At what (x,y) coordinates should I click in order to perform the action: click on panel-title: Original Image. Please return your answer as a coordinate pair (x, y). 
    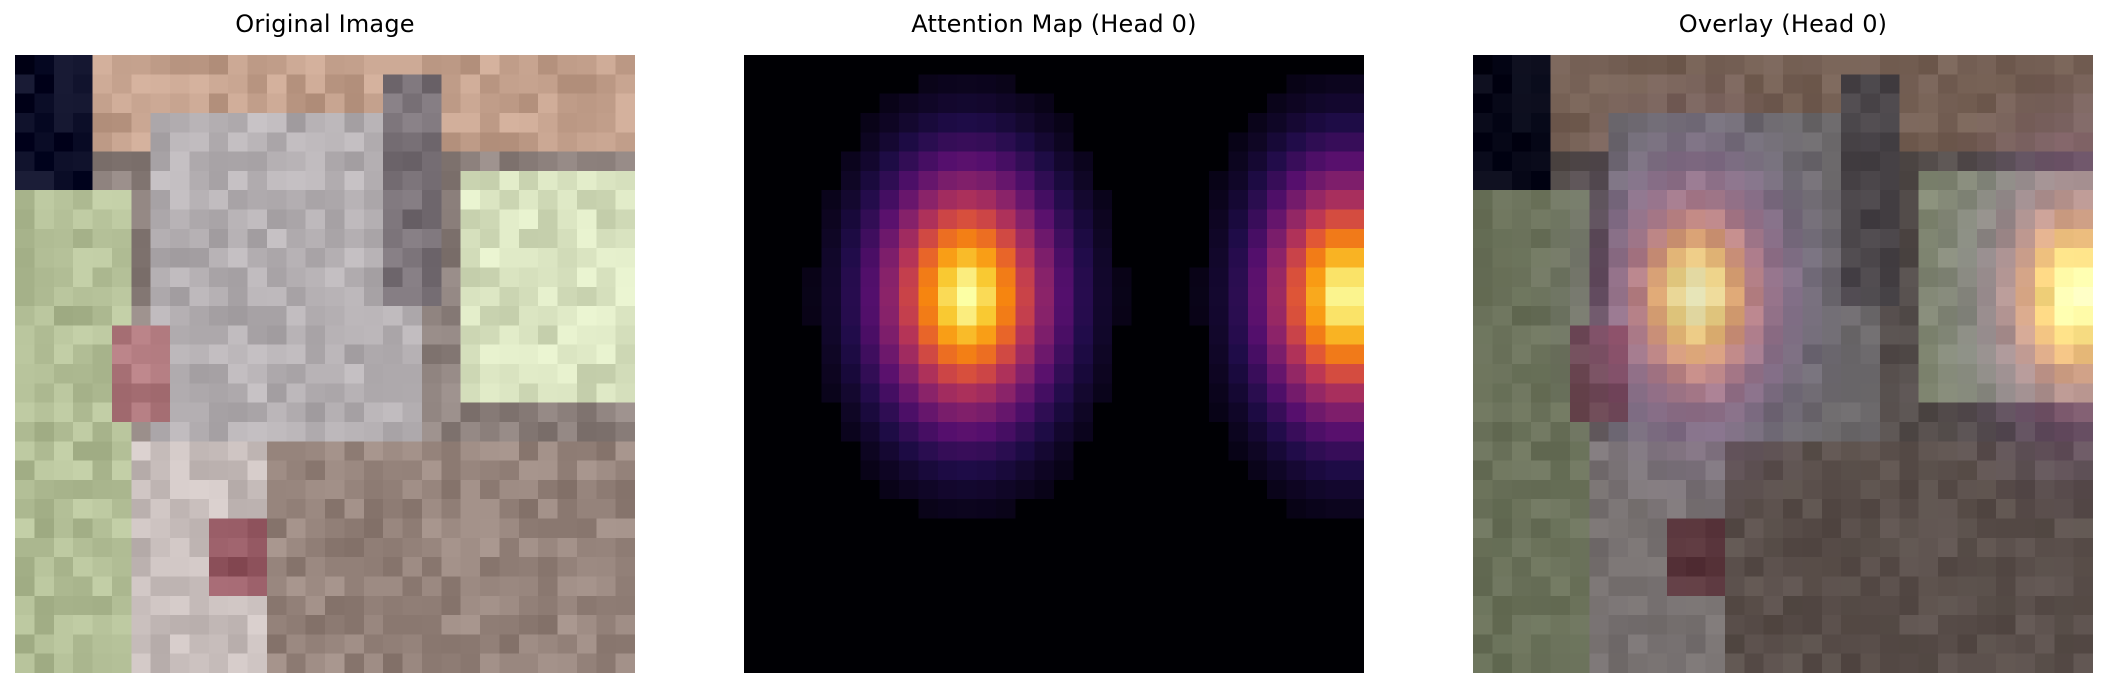
    Looking at the image, I should click on (325, 24).